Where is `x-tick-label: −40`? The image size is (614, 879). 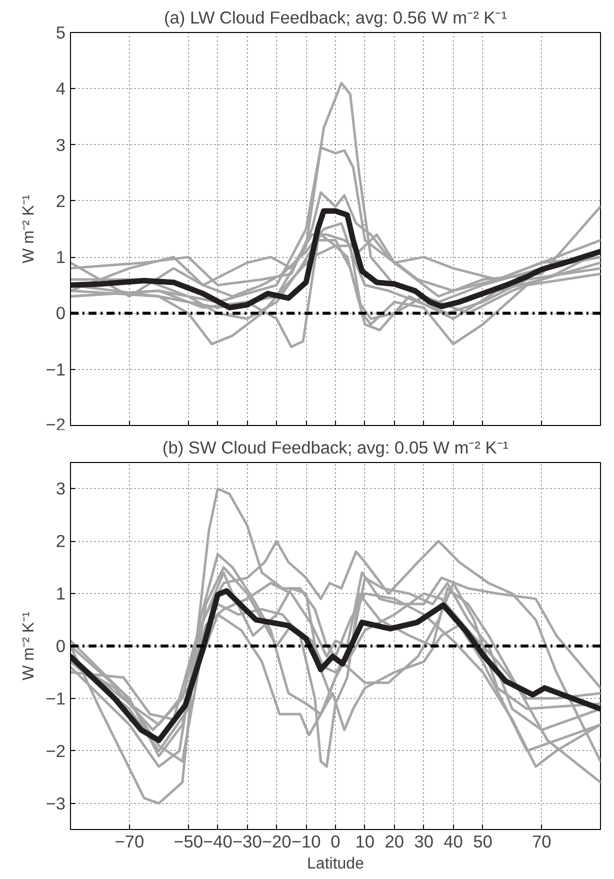 x-tick-label: −40 is located at coordinates (217, 842).